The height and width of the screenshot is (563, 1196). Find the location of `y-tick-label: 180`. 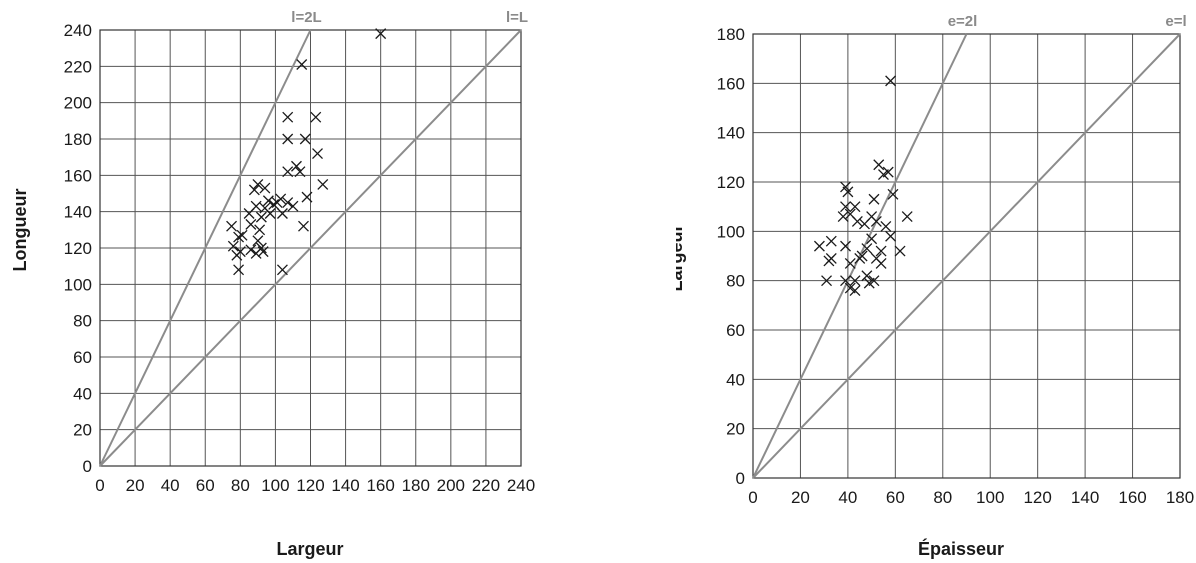

y-tick-label: 180 is located at coordinates (78, 139).